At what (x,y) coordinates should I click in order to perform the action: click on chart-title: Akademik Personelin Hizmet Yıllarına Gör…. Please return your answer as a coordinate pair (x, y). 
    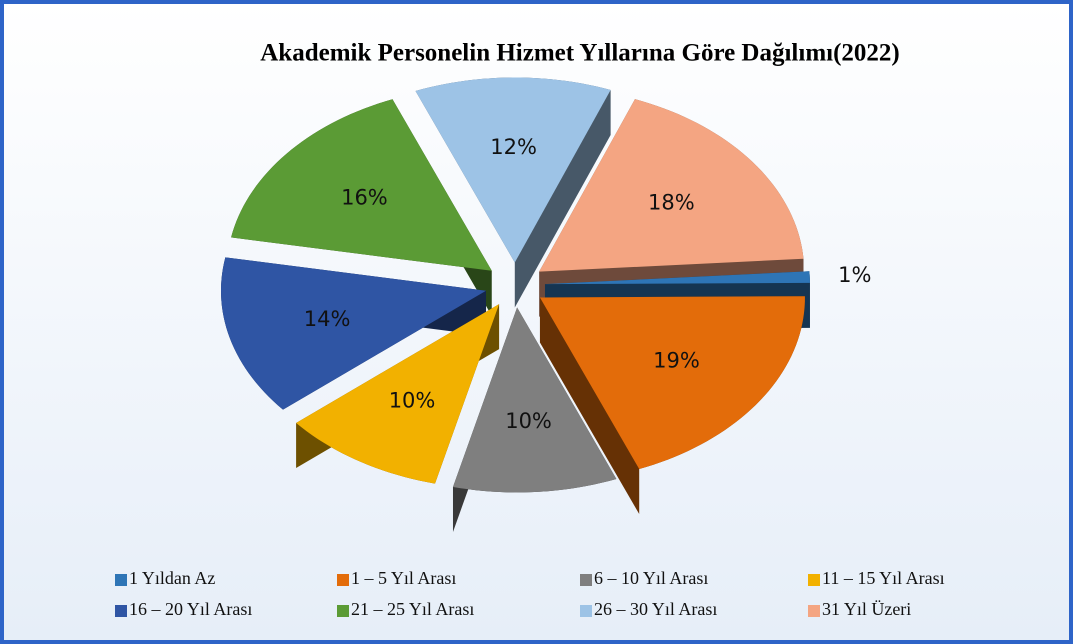
    Looking at the image, I should click on (580, 53).